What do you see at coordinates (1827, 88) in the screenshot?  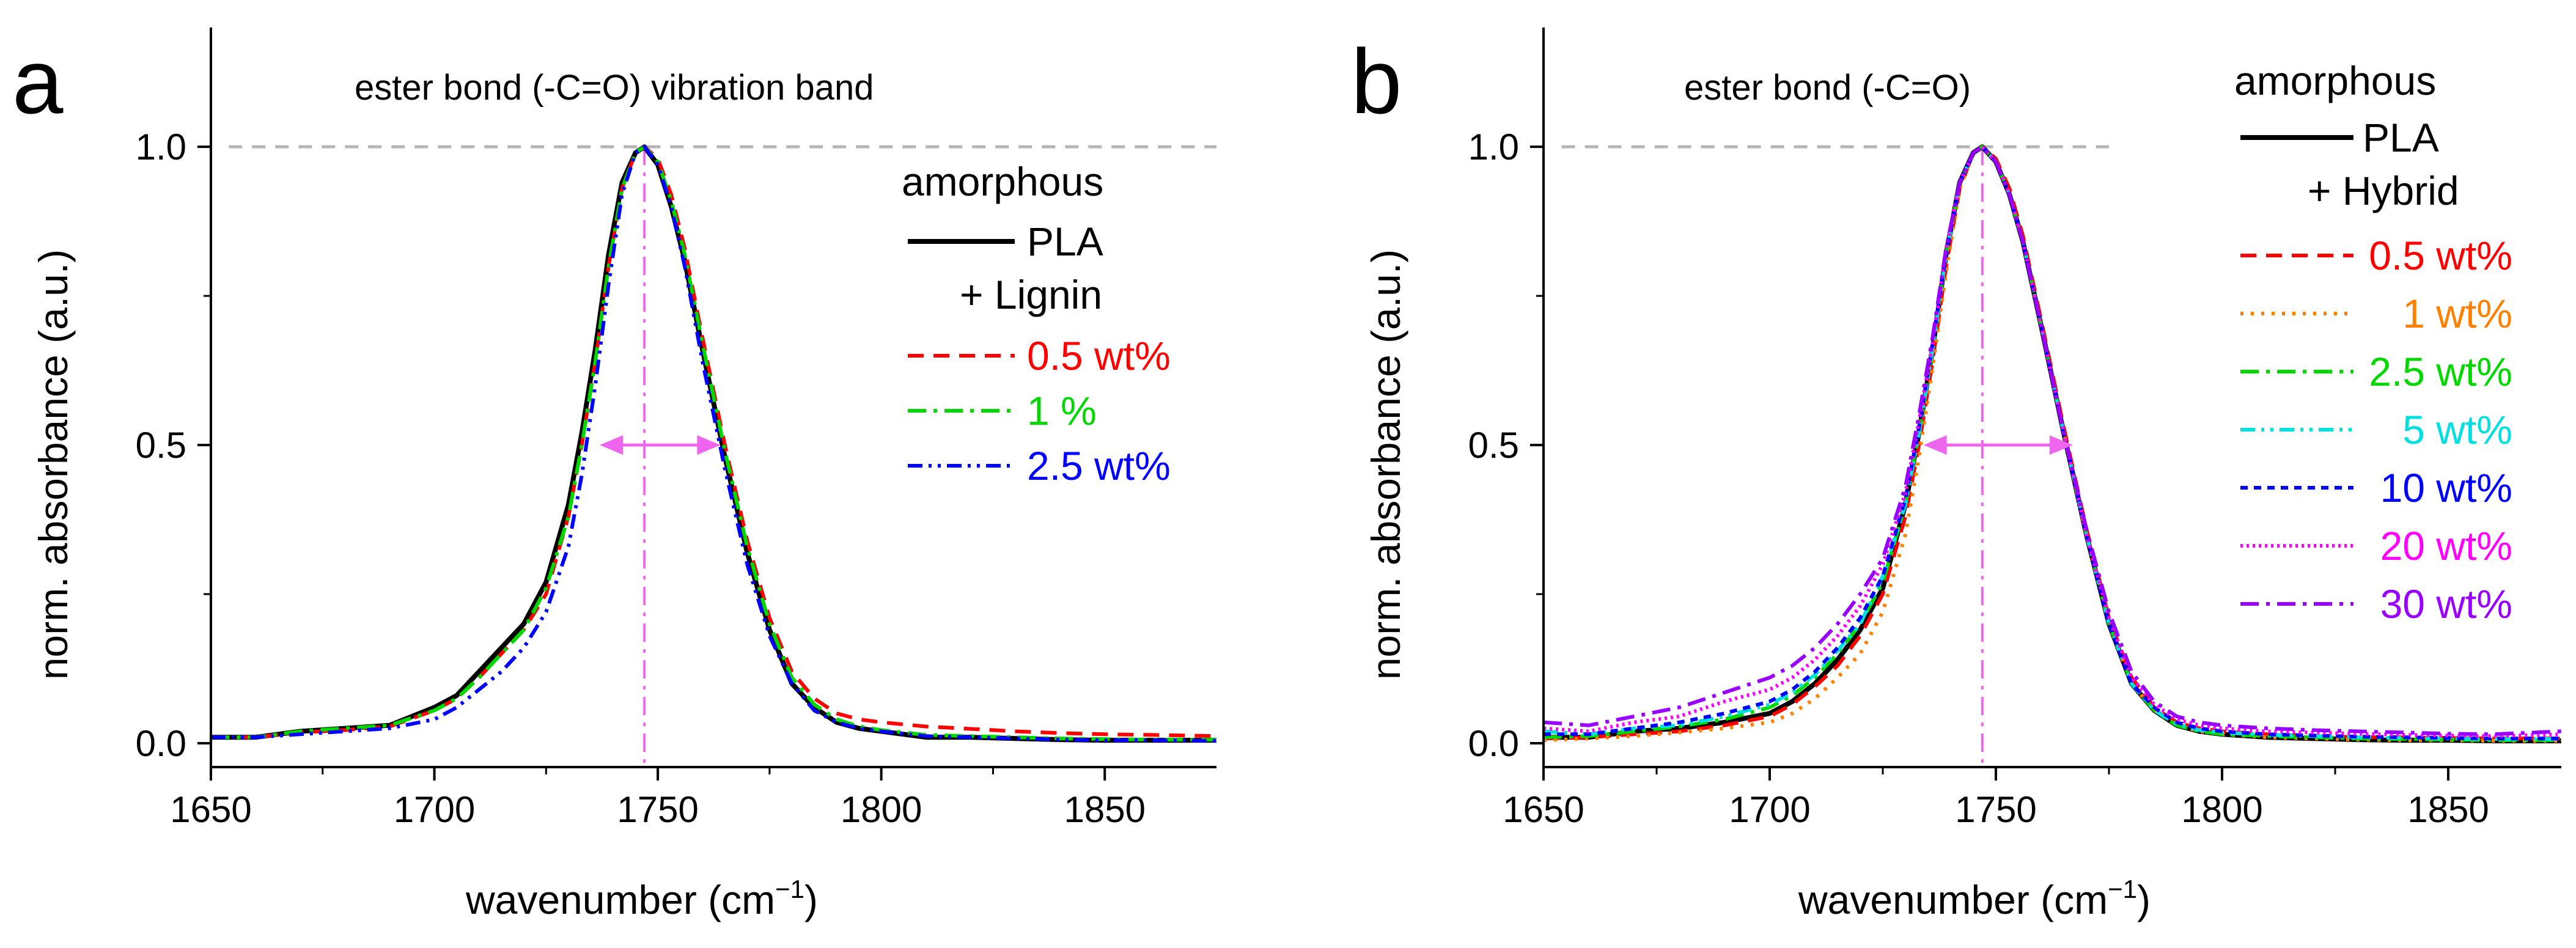 I see `annotation-b: ester bond (-C=O)` at bounding box center [1827, 88].